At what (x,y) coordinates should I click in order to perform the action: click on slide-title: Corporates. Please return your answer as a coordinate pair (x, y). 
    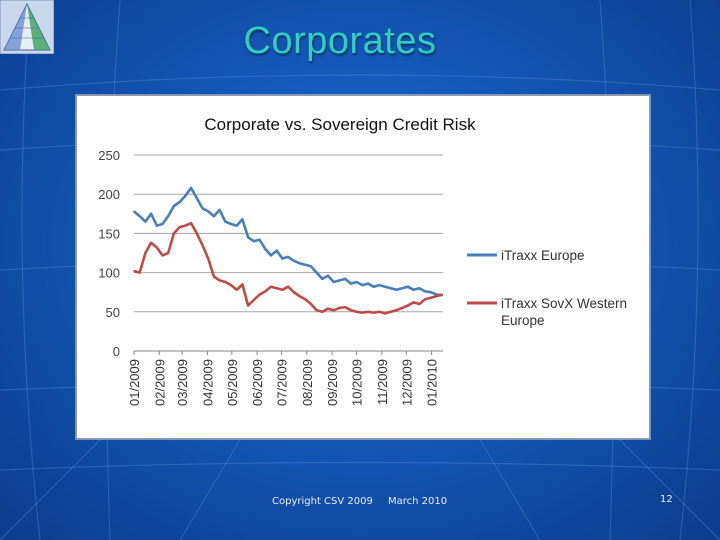
    Looking at the image, I should click on (340, 41).